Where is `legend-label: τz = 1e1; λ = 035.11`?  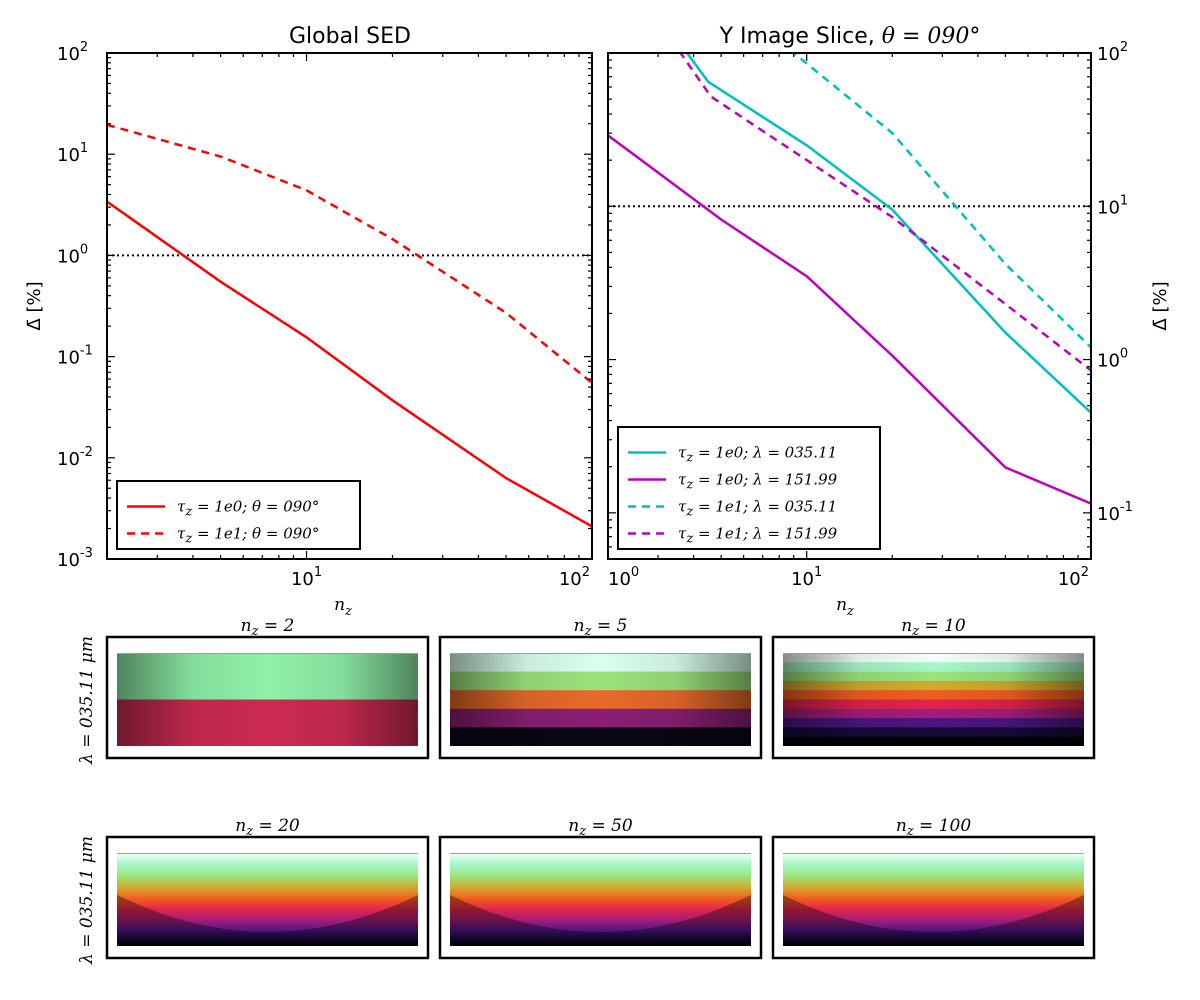
legend-label: τz = 1e1; λ = 035.11 is located at coordinates (757, 509).